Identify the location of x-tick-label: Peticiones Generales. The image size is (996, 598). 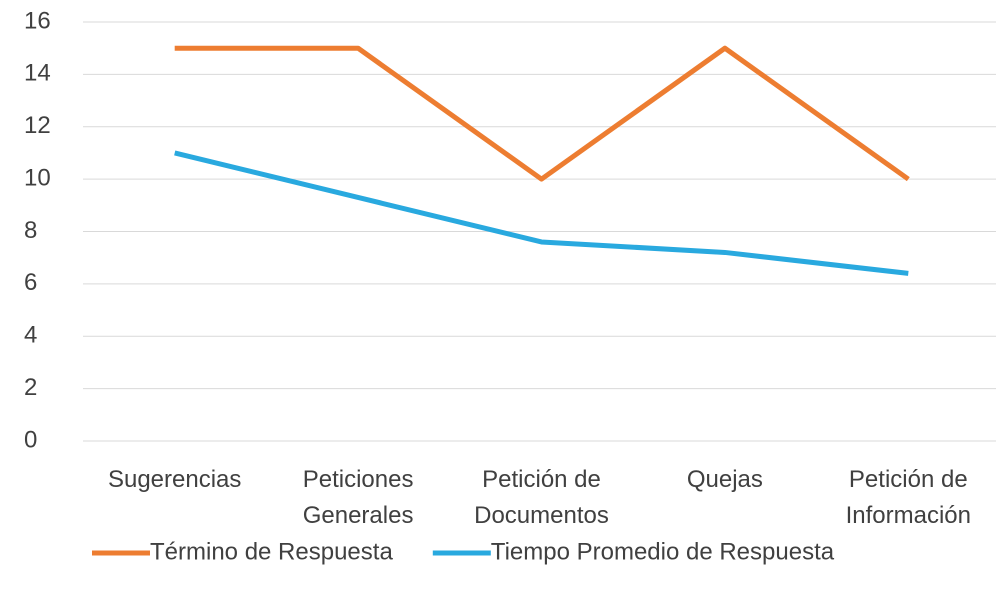
(358, 497).